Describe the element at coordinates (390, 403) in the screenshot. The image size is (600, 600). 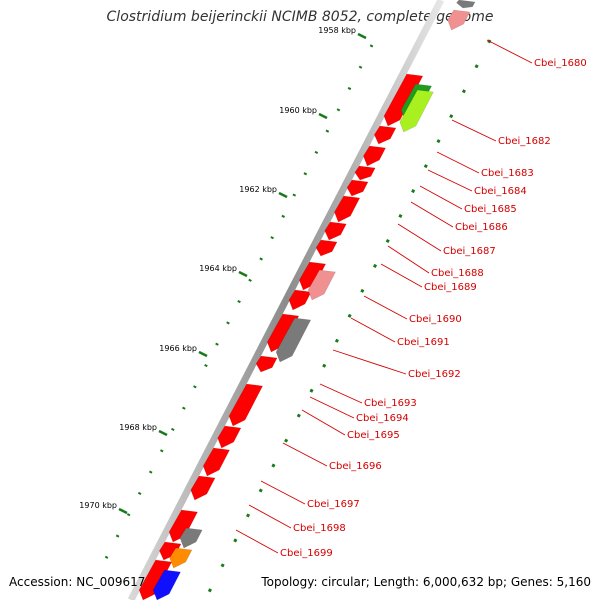
I see `gene-label: Cbei_1693` at that location.